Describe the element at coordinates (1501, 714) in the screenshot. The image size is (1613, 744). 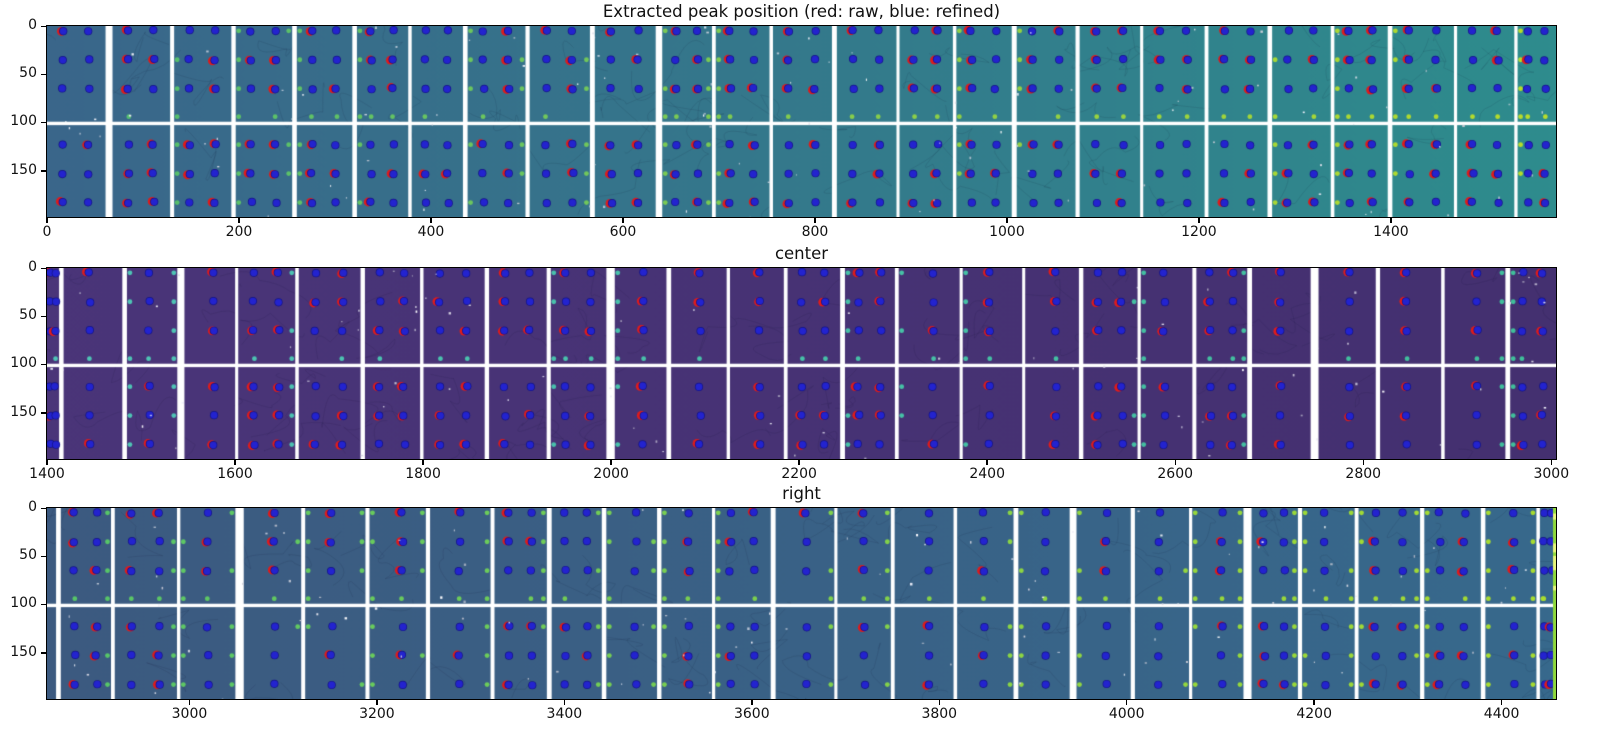
I see `x-tick-label: 4400` at that location.